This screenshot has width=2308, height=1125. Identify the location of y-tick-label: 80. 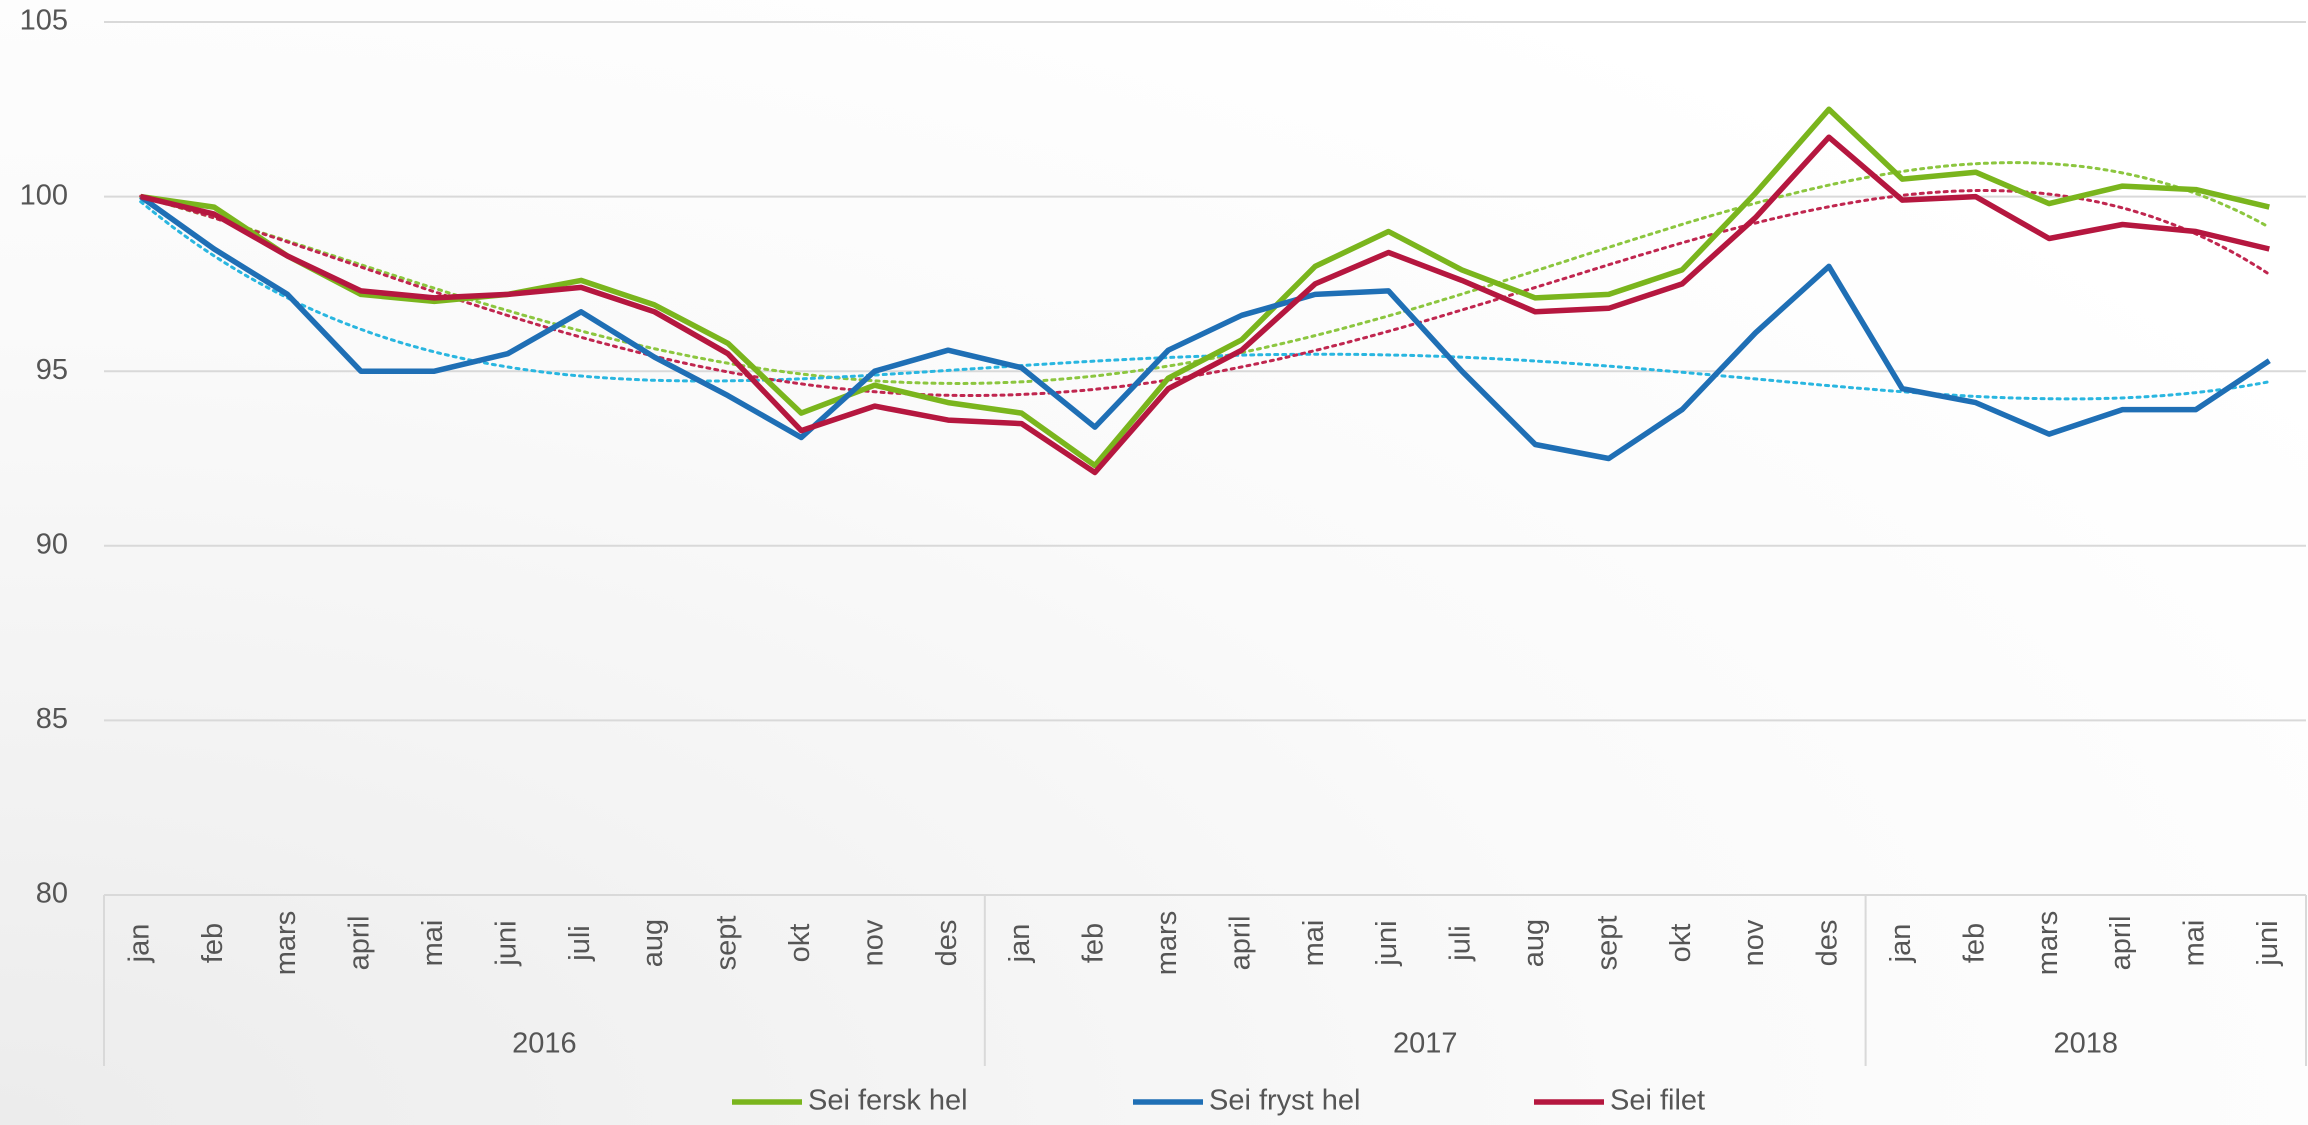
(52, 894).